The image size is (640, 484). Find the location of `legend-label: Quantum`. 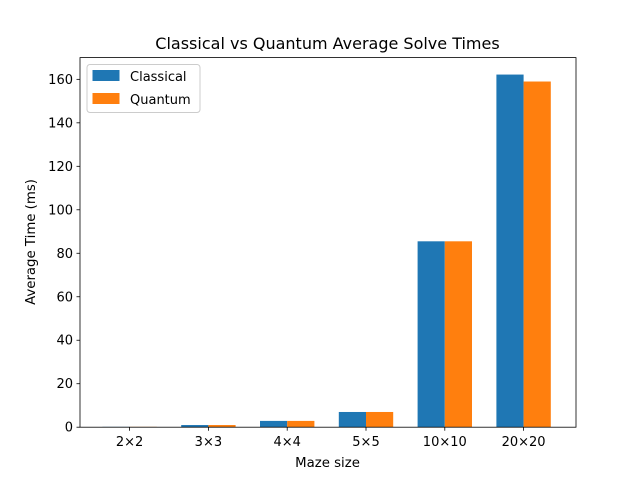

legend-label: Quantum is located at coordinates (160, 100).